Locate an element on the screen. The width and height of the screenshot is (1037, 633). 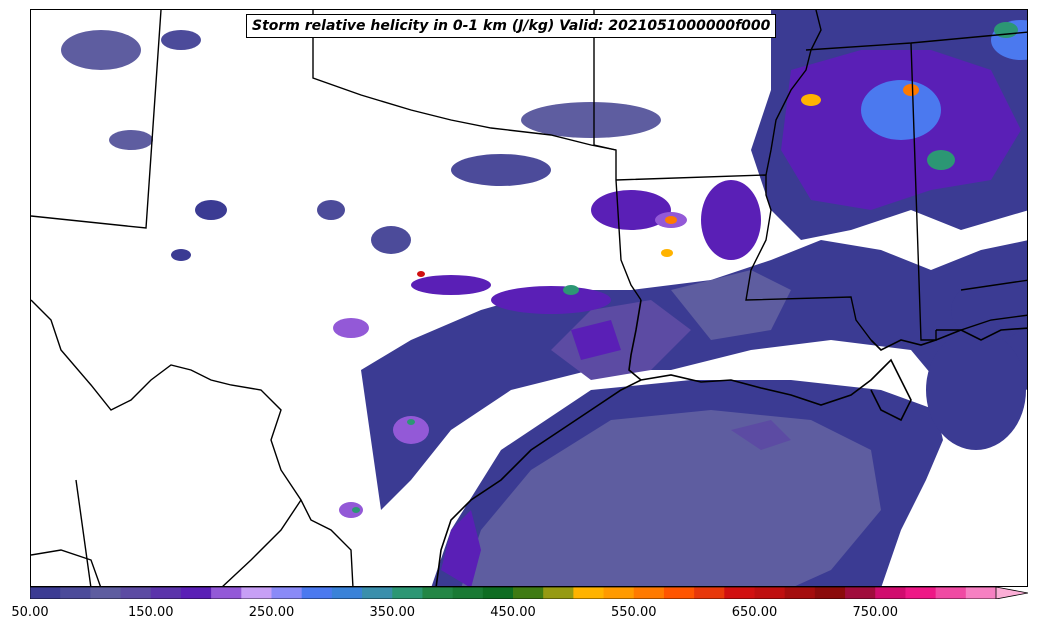
colorbar-tick-label: 650.00 is located at coordinates (754, 612).